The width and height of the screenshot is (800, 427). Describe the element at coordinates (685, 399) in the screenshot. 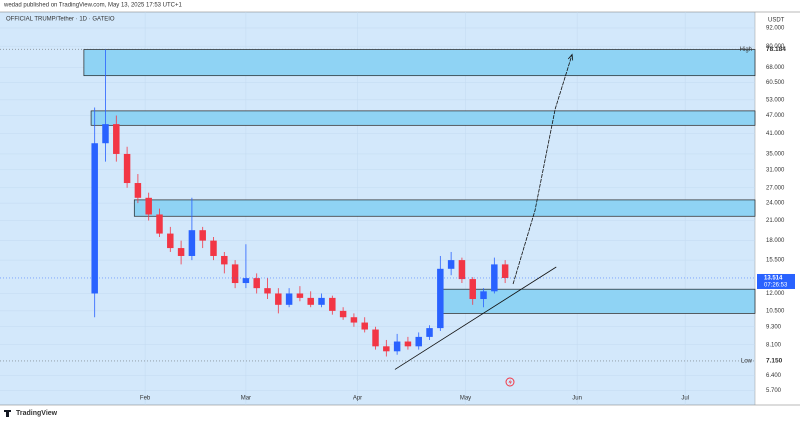

I see `x-tick-label: Jul` at that location.